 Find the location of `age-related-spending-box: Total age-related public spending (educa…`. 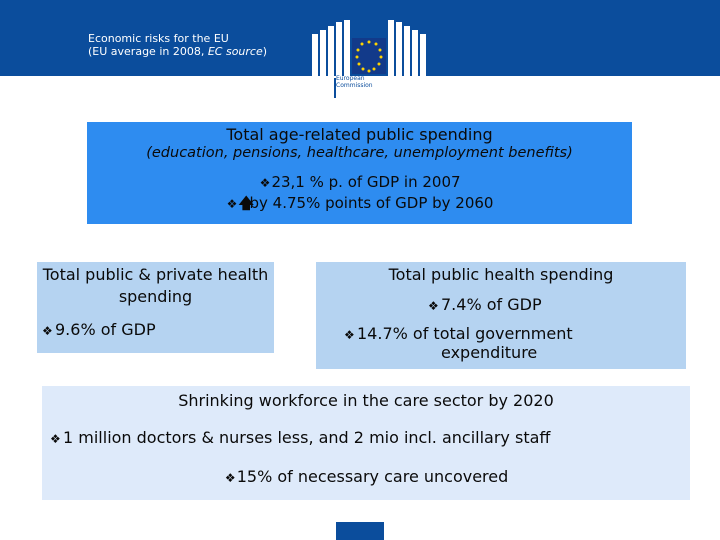

age-related-spending-box: Total age-related public spending (educa… is located at coordinates (359, 173).